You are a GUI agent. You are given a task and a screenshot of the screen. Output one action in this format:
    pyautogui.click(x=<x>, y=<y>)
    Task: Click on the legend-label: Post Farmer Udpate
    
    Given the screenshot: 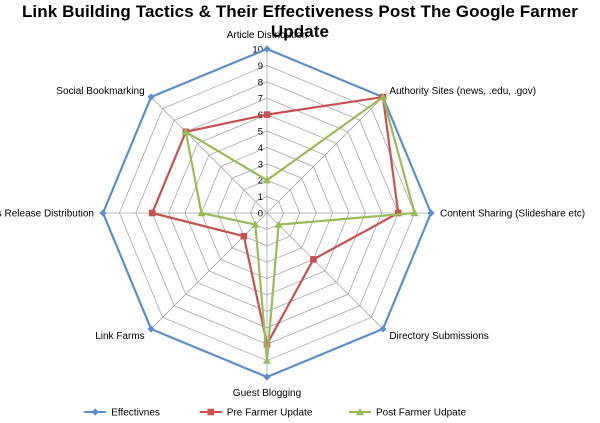 What is the action you would take?
    pyautogui.click(x=421, y=413)
    